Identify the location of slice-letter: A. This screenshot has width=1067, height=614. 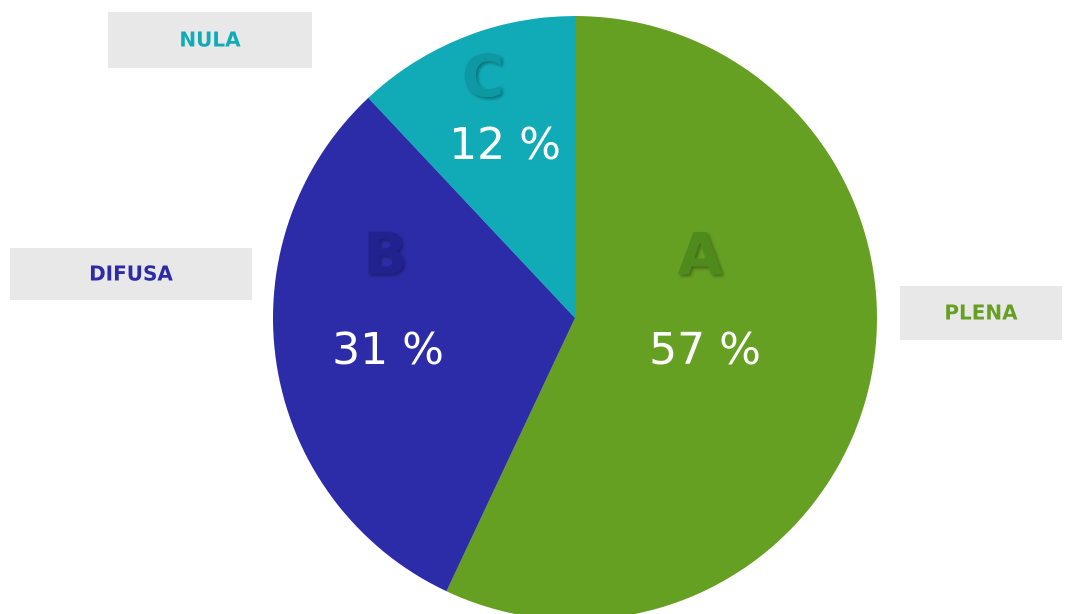
(700, 254).